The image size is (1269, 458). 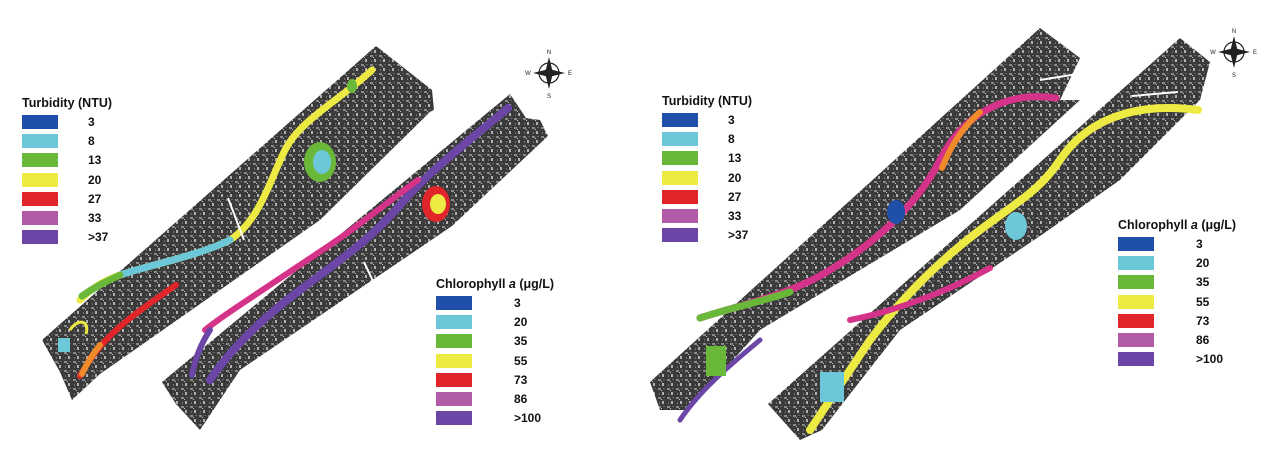 I want to click on left-turbidity-pond-core, so click(x=322, y=162).